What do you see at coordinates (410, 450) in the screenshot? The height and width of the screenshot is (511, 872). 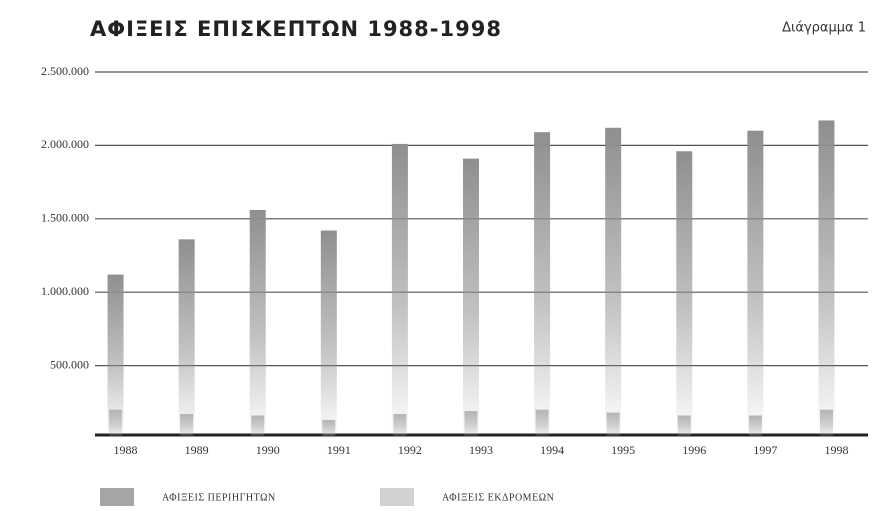 I see `x-tick-label: 1992` at bounding box center [410, 450].